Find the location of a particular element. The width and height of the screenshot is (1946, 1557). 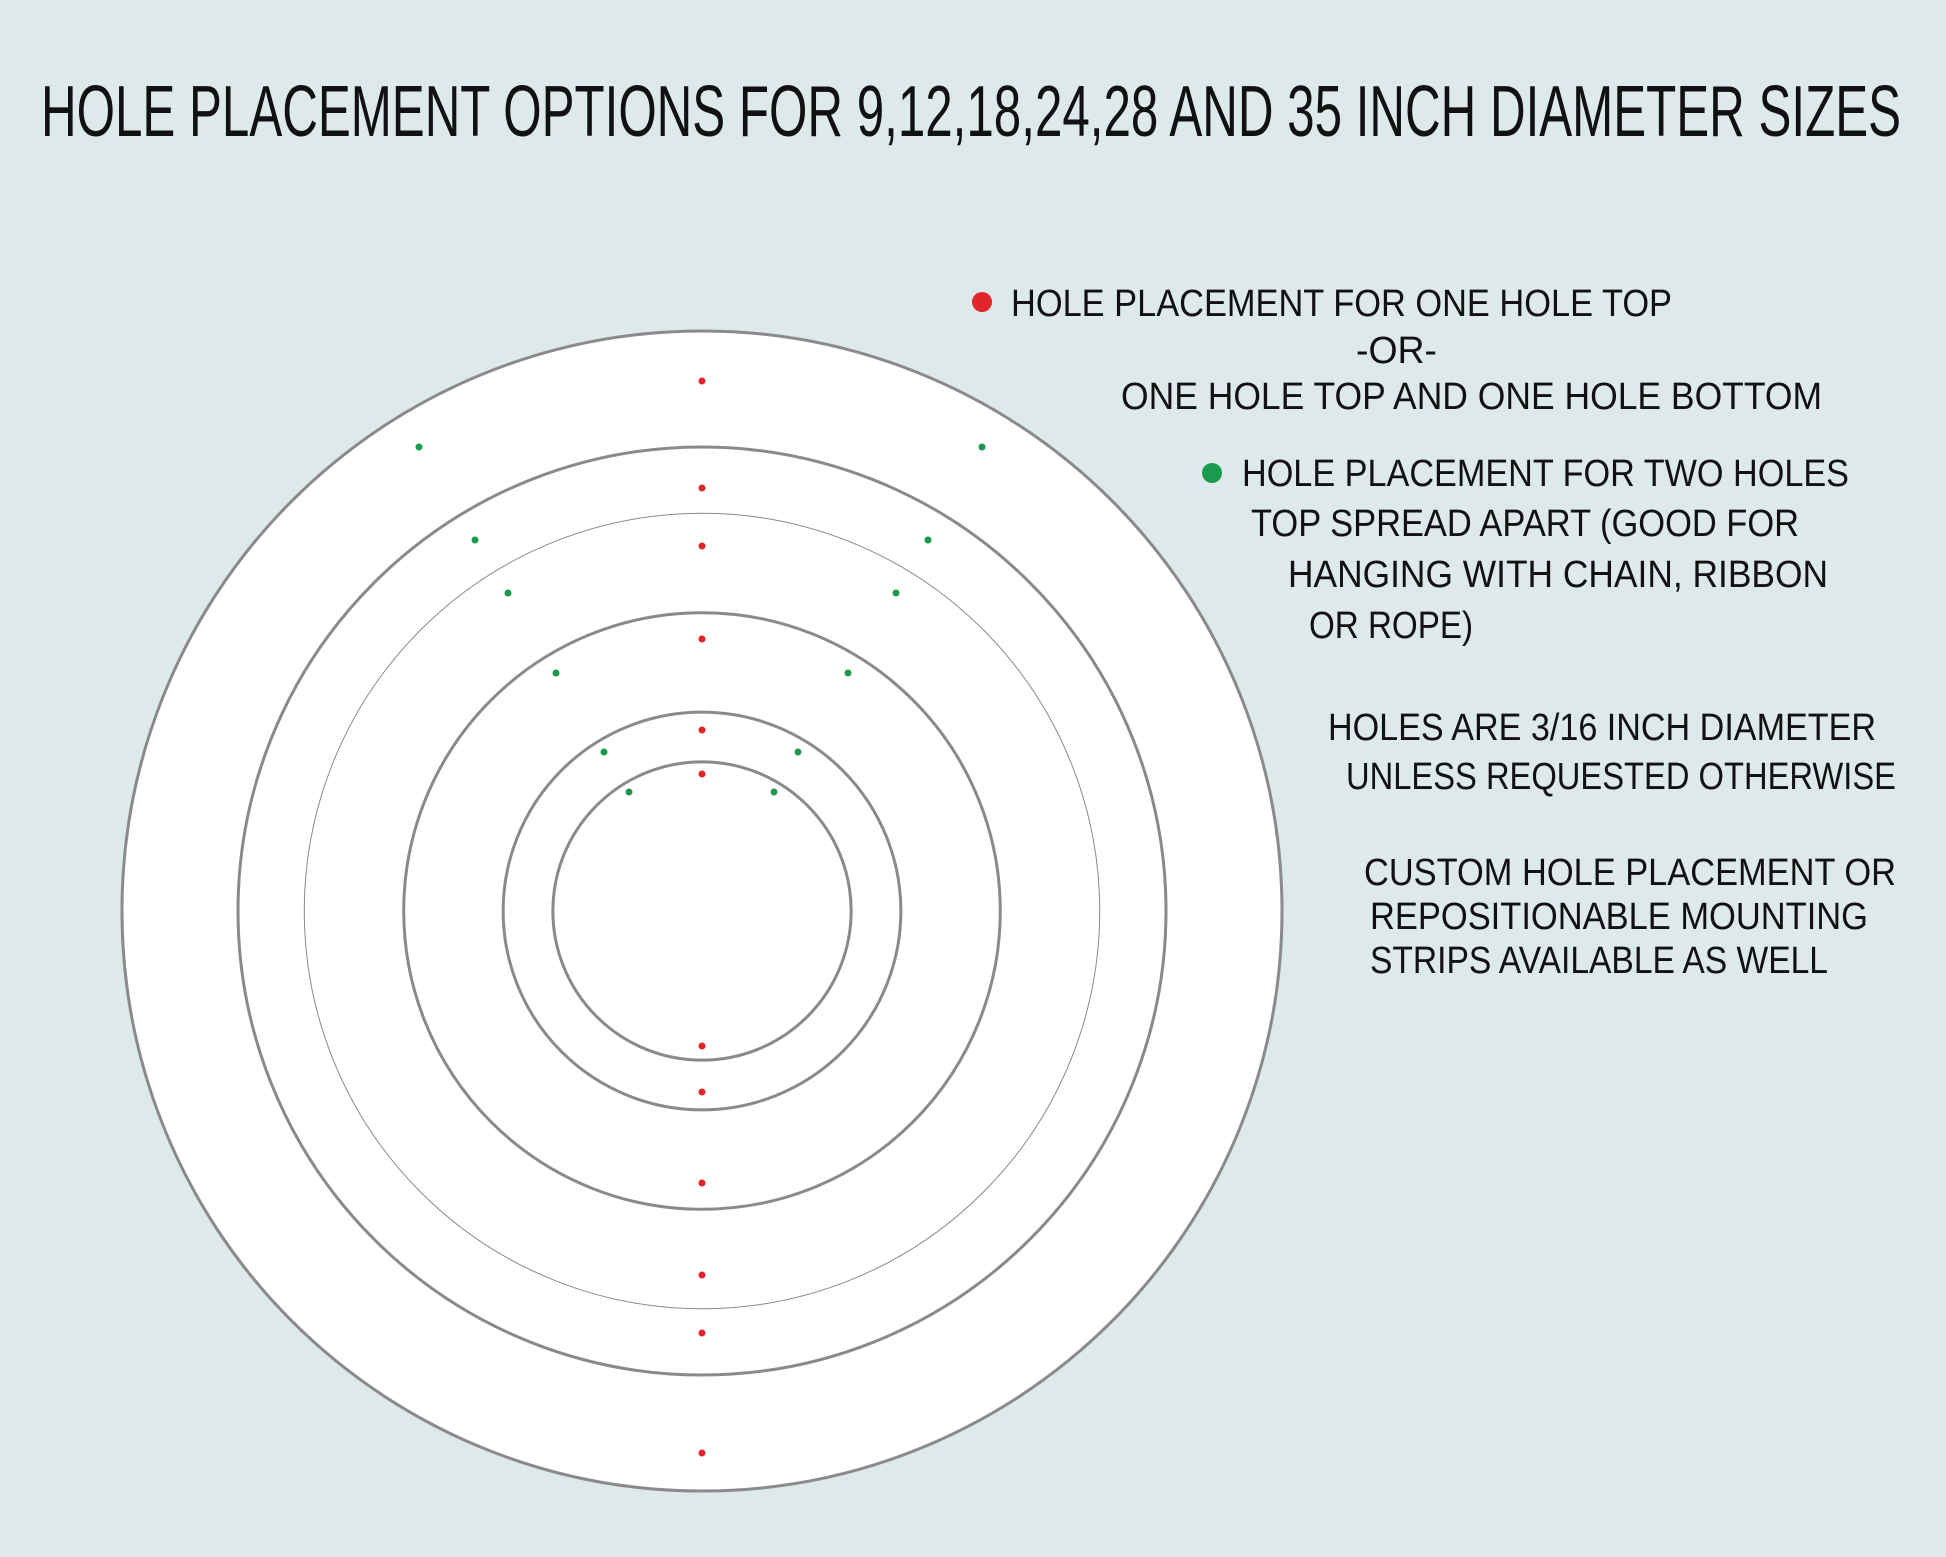

legend-two-holes-line-3: HANGING WITH CHAIN, RIBBON is located at coordinates (1558, 575).